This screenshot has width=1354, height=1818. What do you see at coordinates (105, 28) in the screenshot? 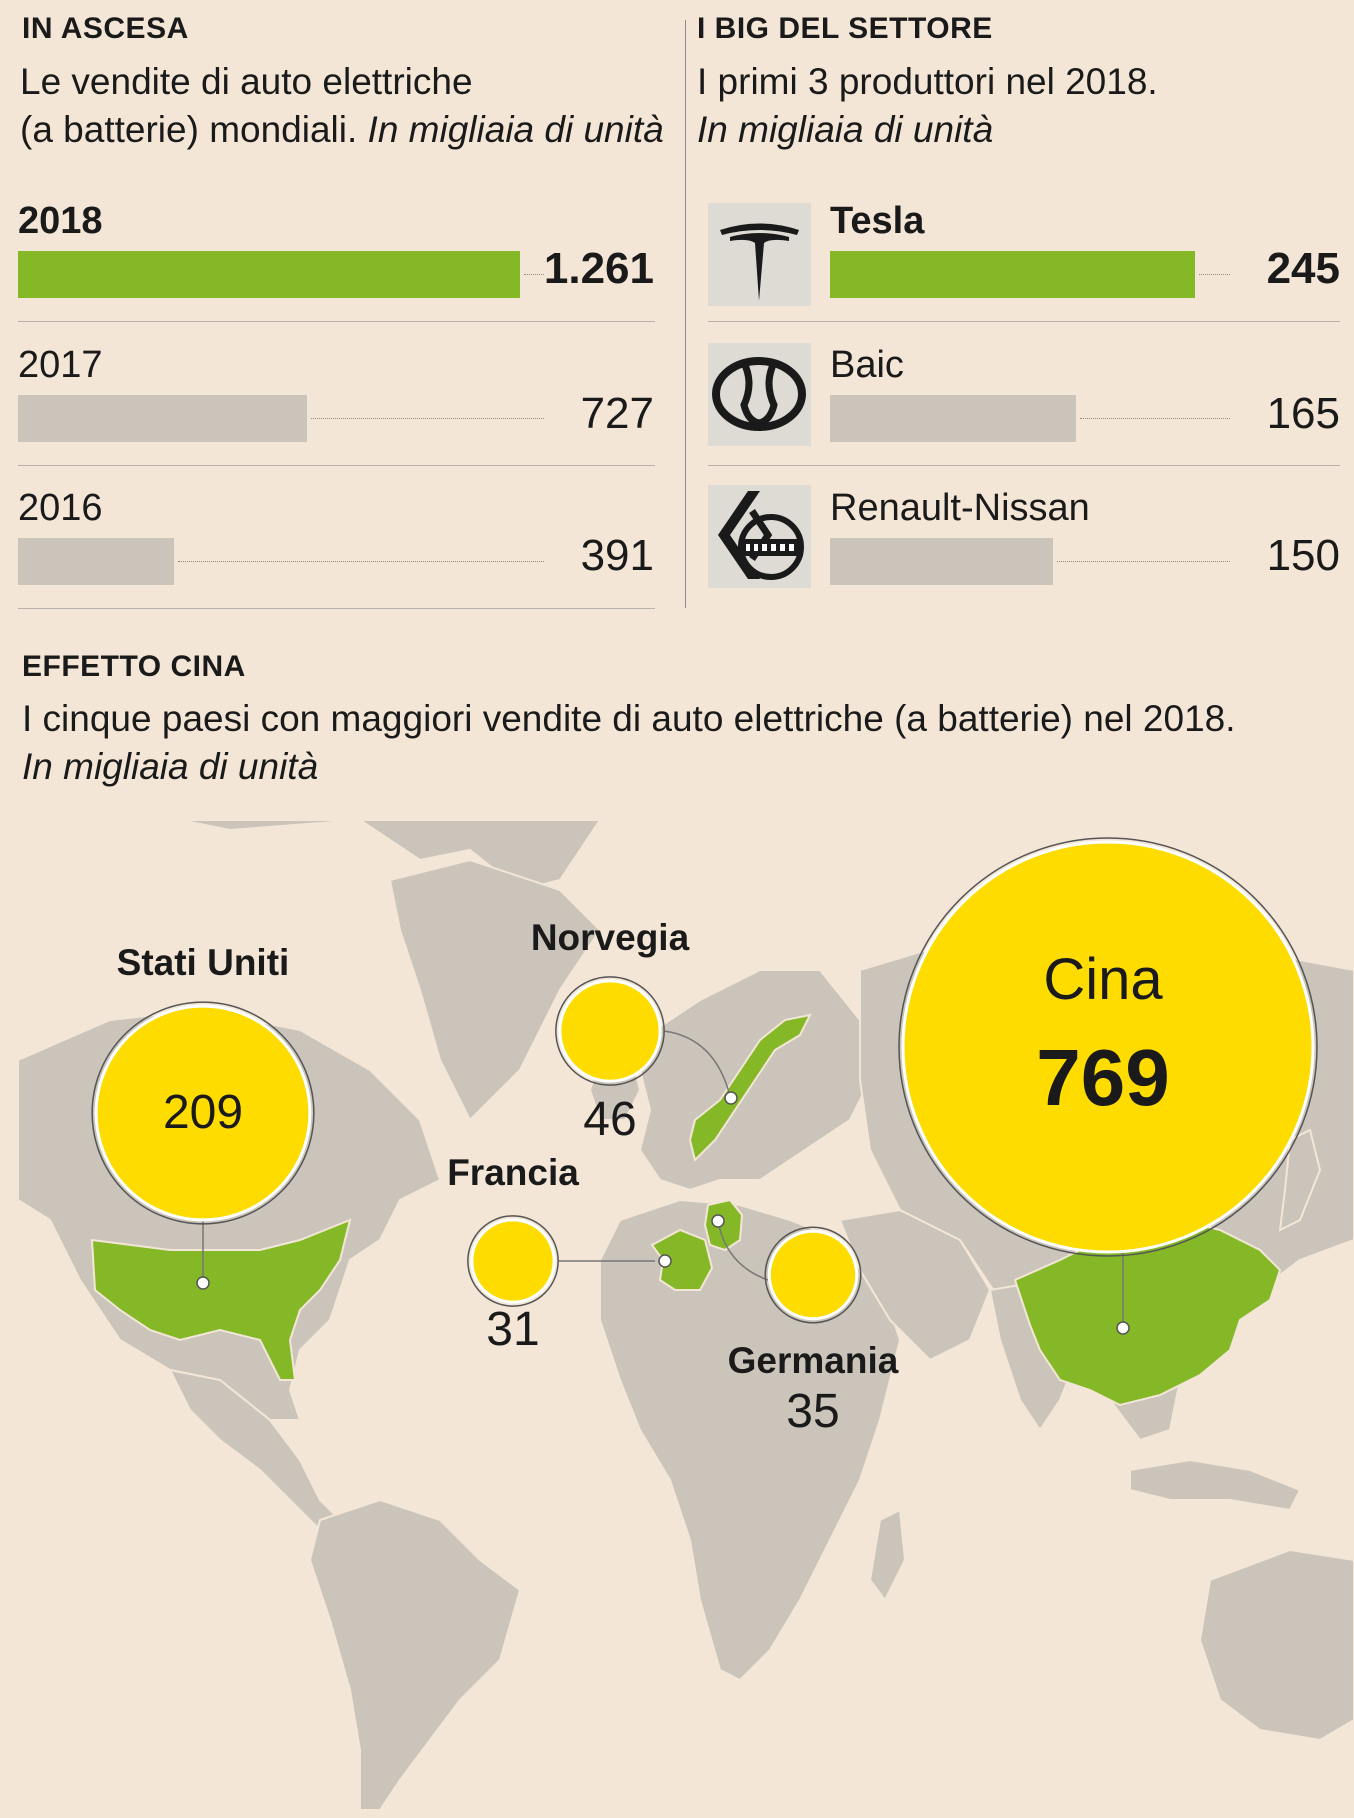
I see `left-kicker: IN ASCESA` at bounding box center [105, 28].